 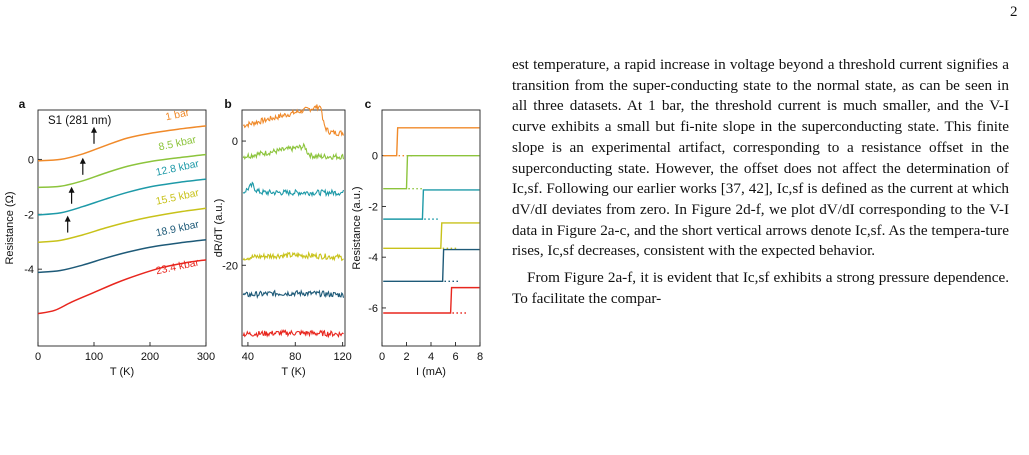 I want to click on panel-a-ytick-label: -4, so click(x=29, y=270).